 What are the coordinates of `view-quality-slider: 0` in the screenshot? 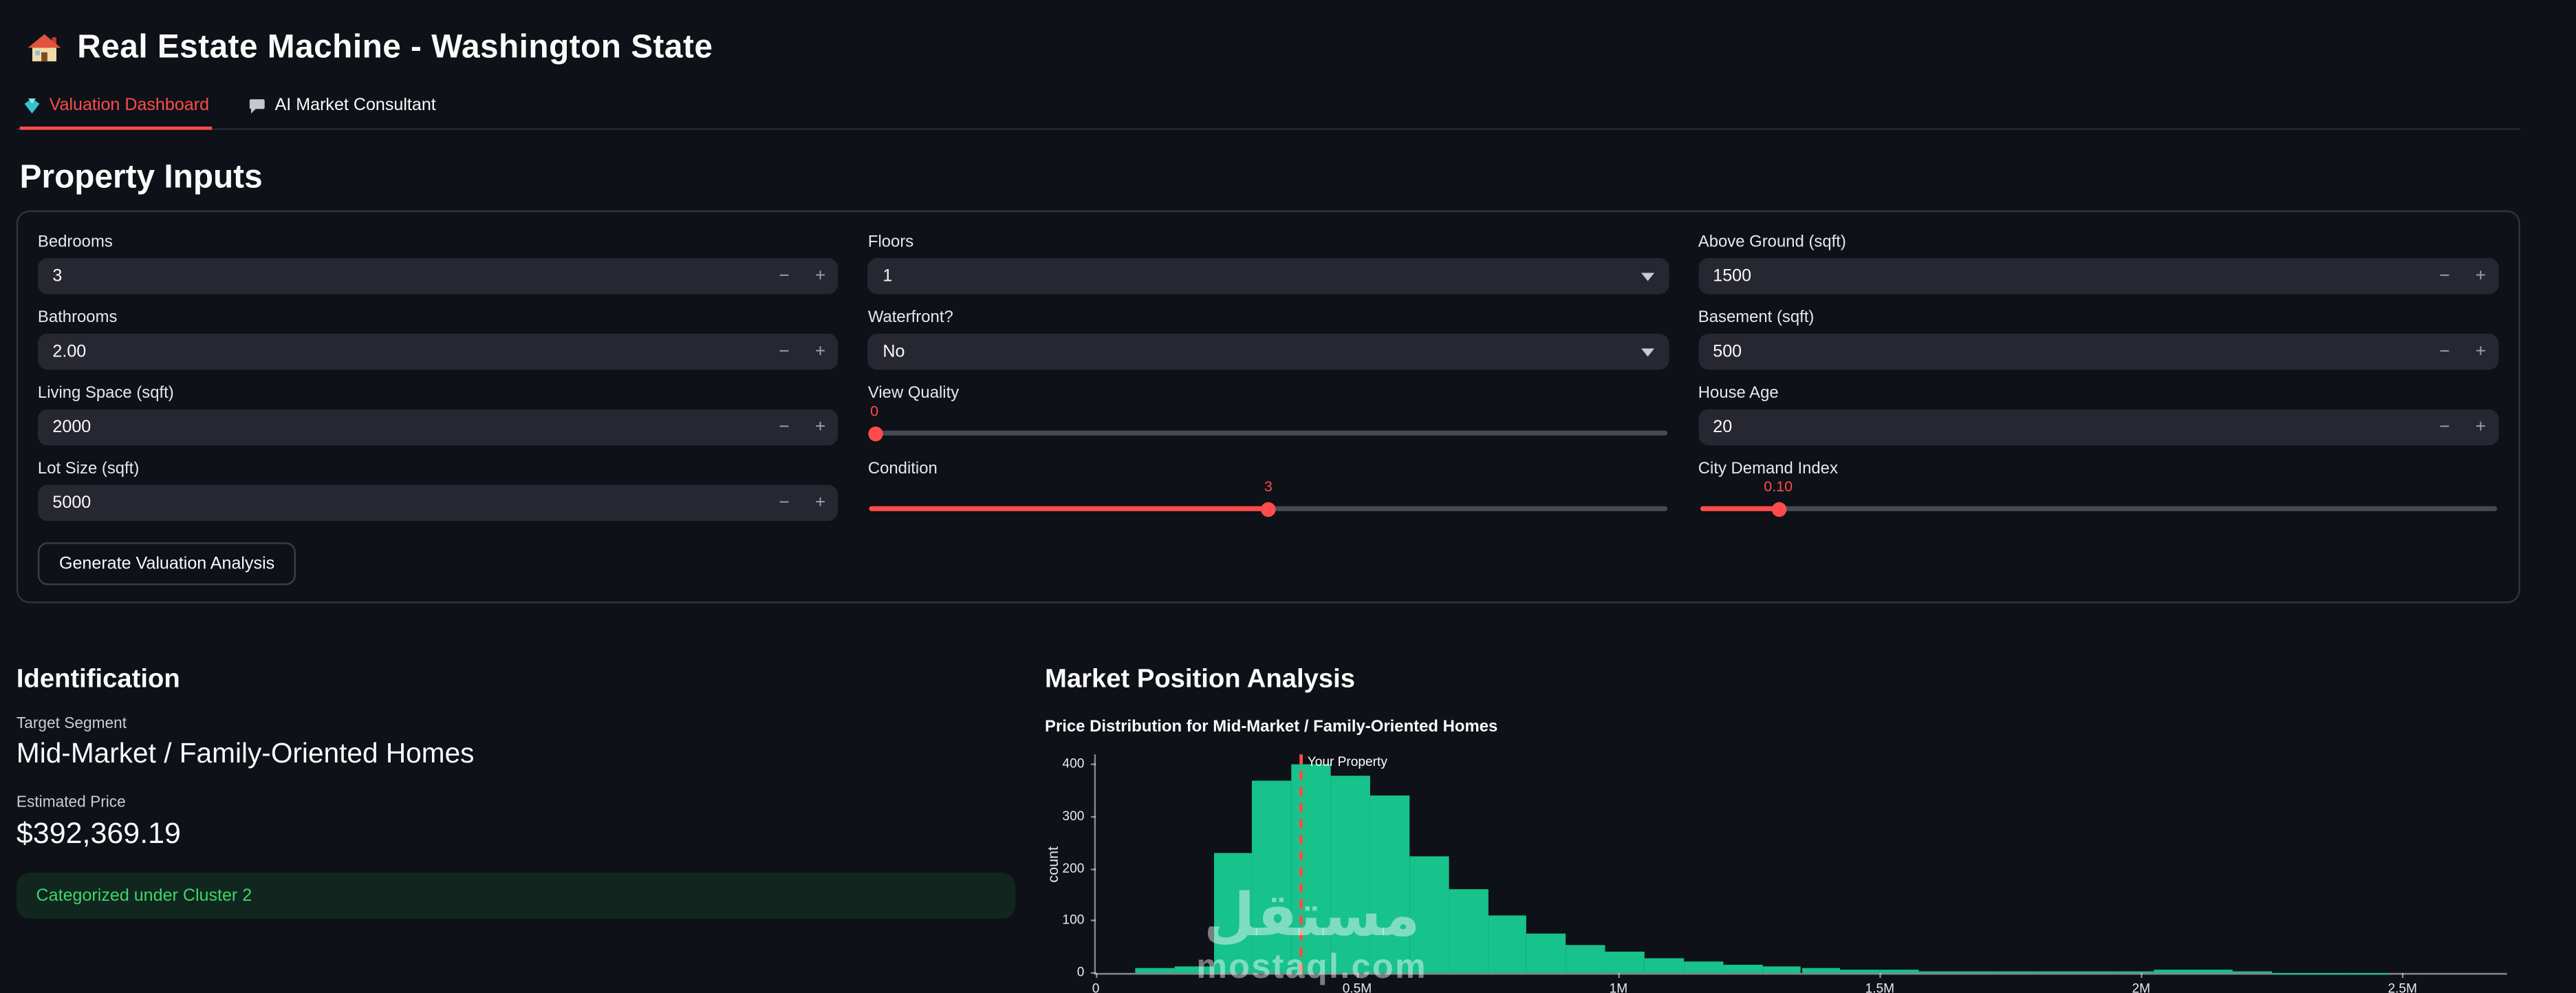 It's located at (1268, 424).